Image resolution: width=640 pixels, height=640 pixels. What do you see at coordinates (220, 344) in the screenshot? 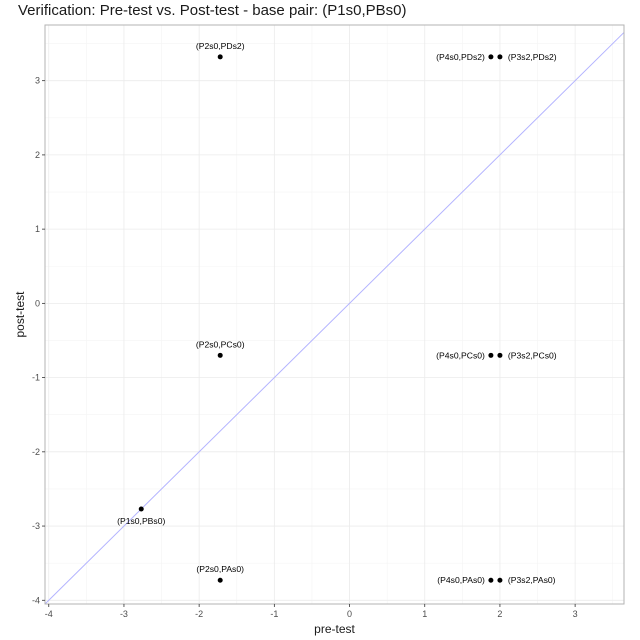
I see `point-label: (P2s0,PCs0)` at bounding box center [220, 344].